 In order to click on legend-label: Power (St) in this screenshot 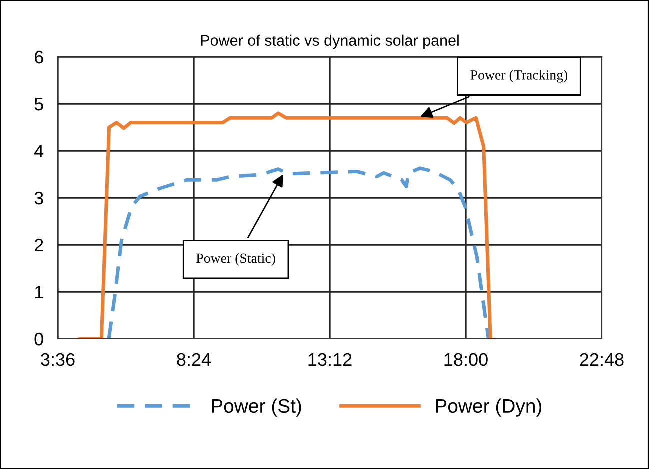, I will do `click(257, 407)`.